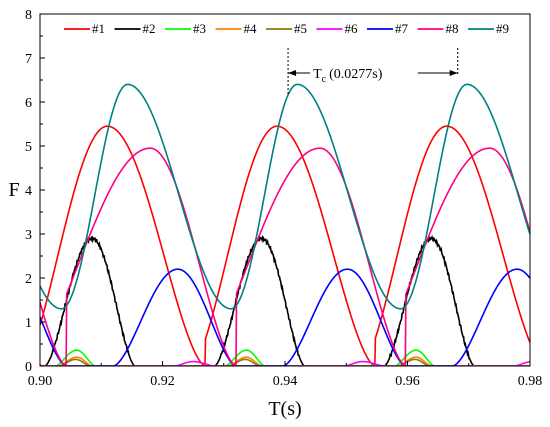 This screenshot has height=427, width=550. What do you see at coordinates (317, 74) in the screenshot?
I see `period-symbol: T` at bounding box center [317, 74].